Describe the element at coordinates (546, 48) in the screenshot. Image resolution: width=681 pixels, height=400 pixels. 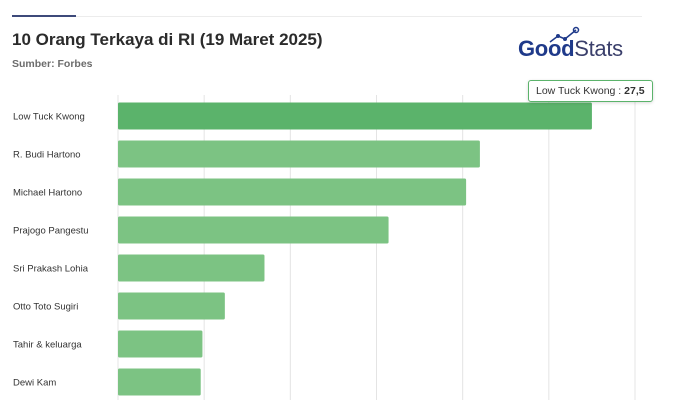
I see `logo-text-good: Good` at that location.